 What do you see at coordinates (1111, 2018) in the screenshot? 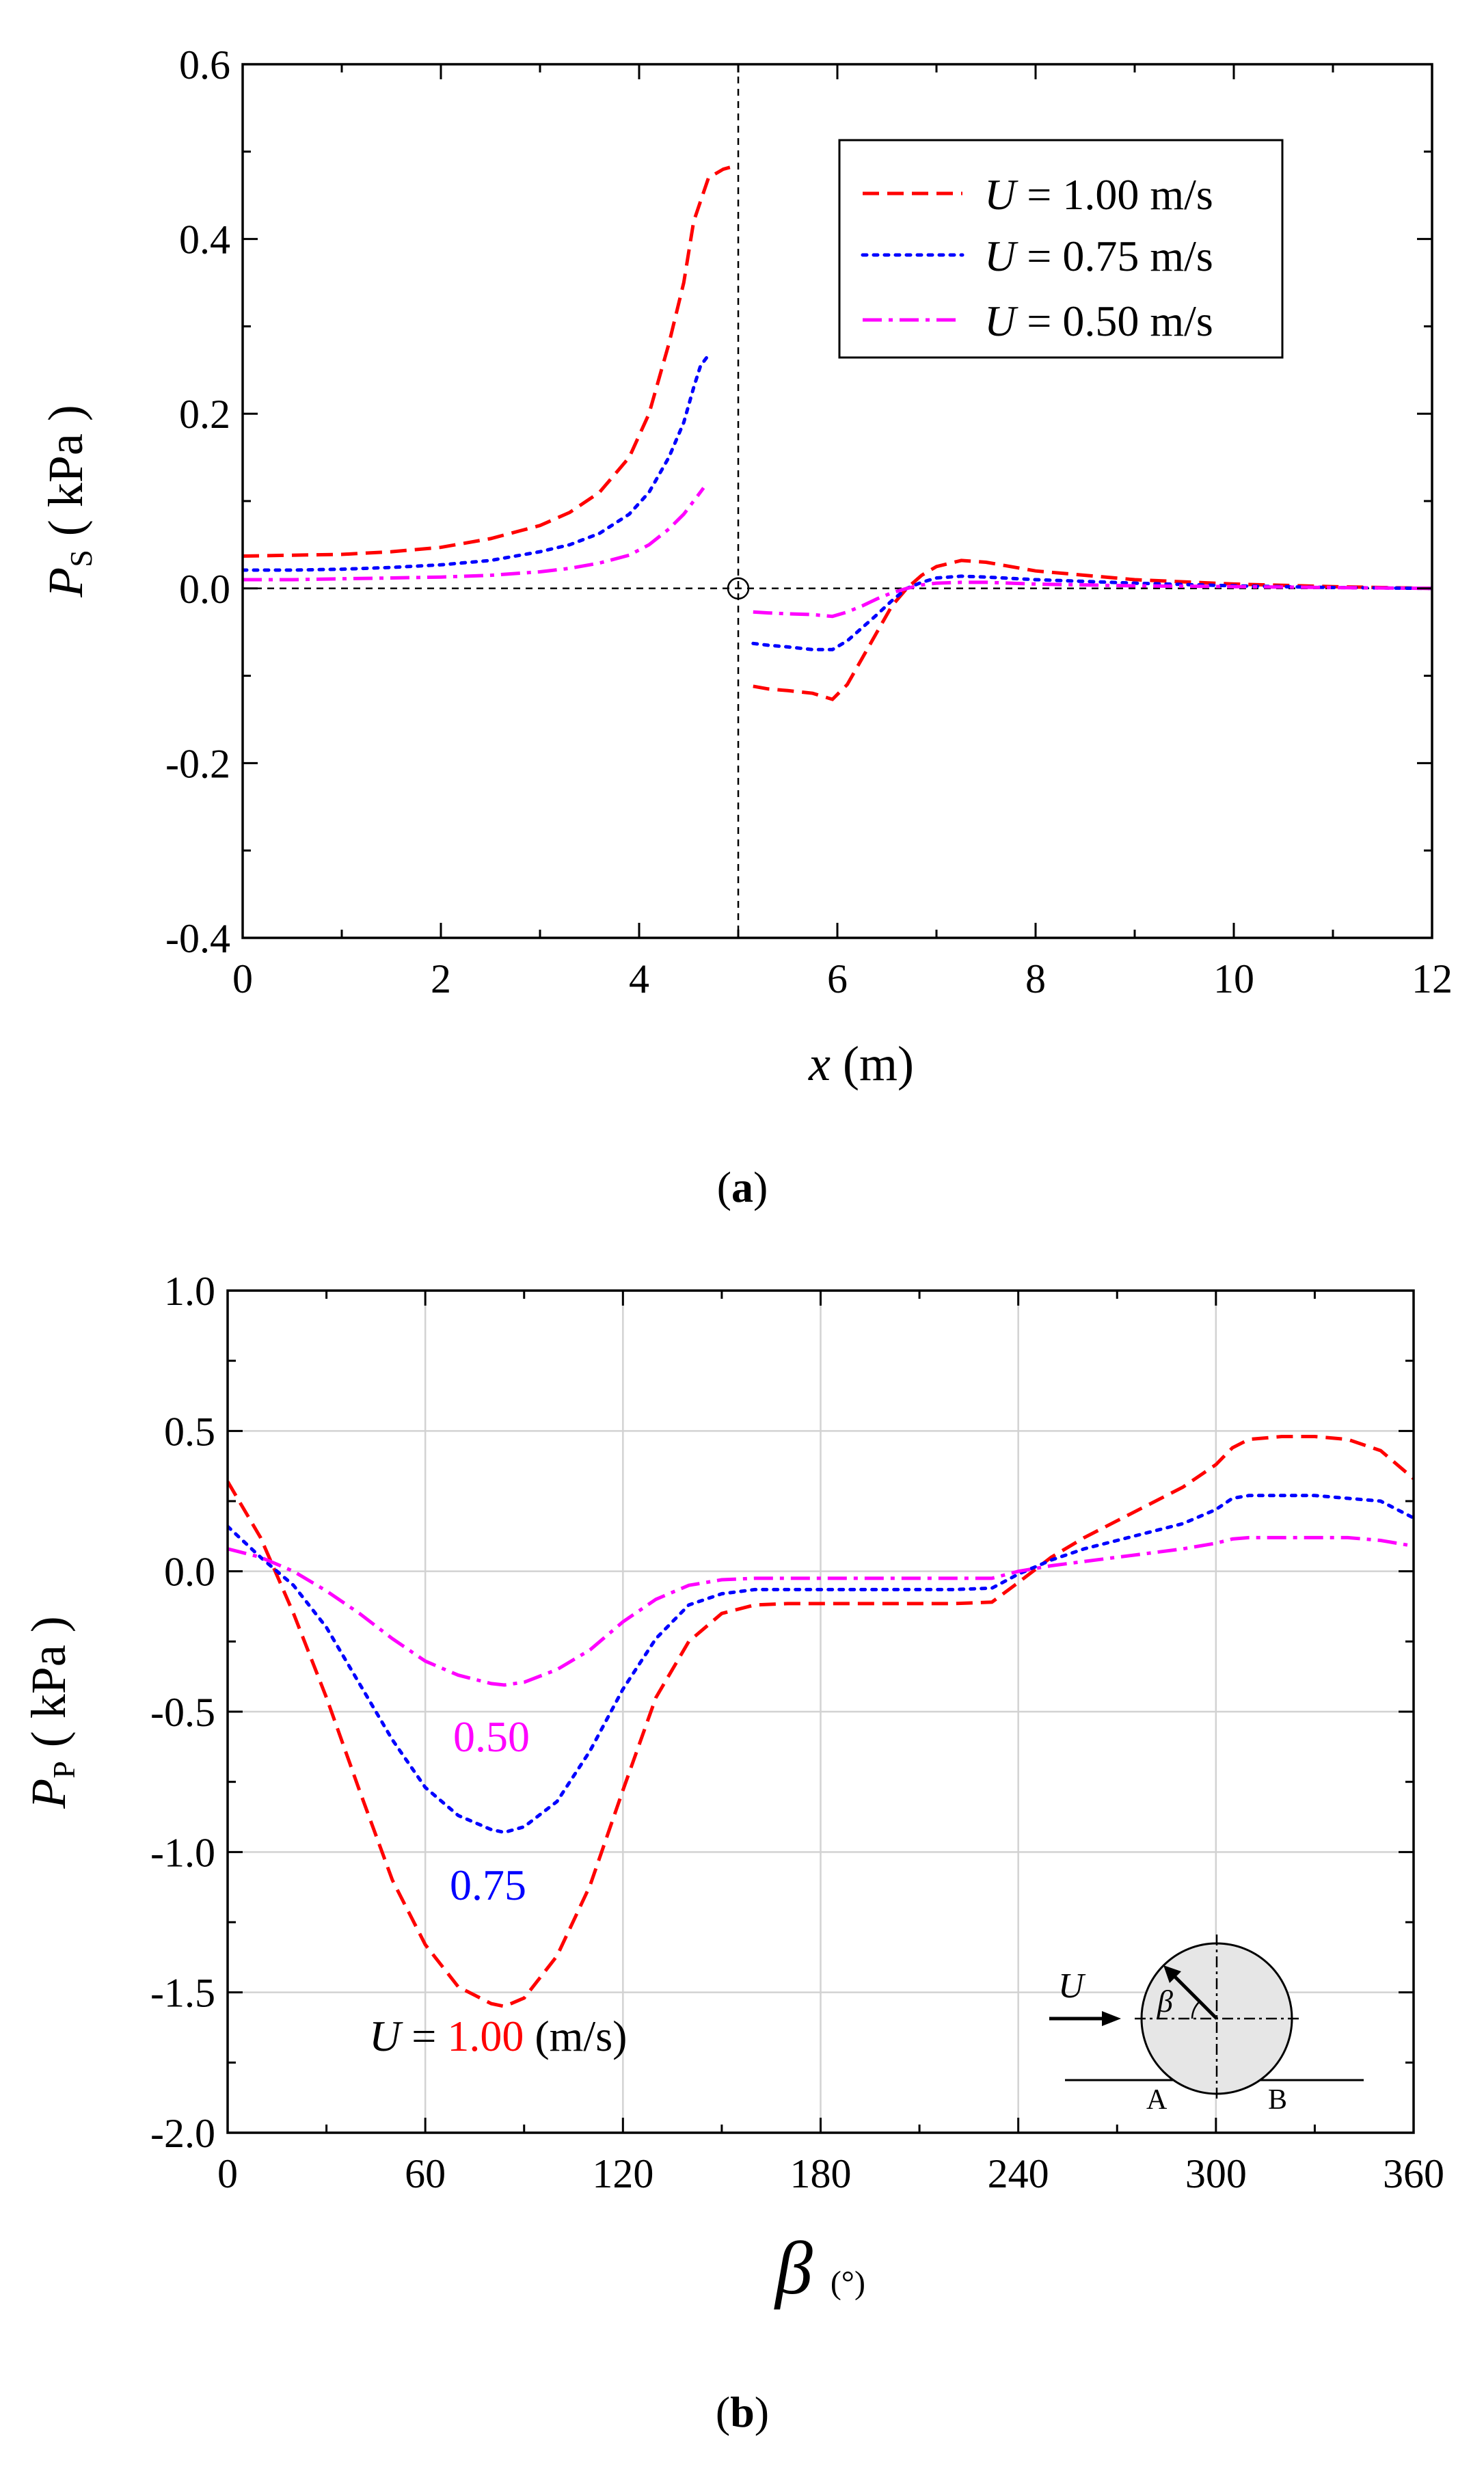
I see `inset-flow-arrowhead` at bounding box center [1111, 2018].